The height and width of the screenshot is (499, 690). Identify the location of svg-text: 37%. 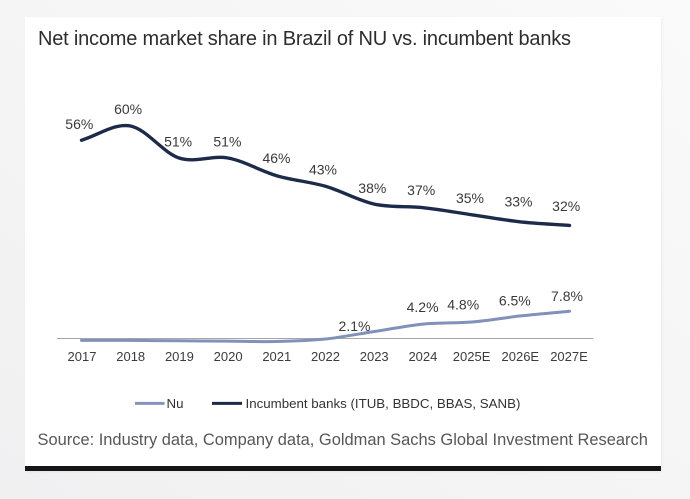
(421, 190).